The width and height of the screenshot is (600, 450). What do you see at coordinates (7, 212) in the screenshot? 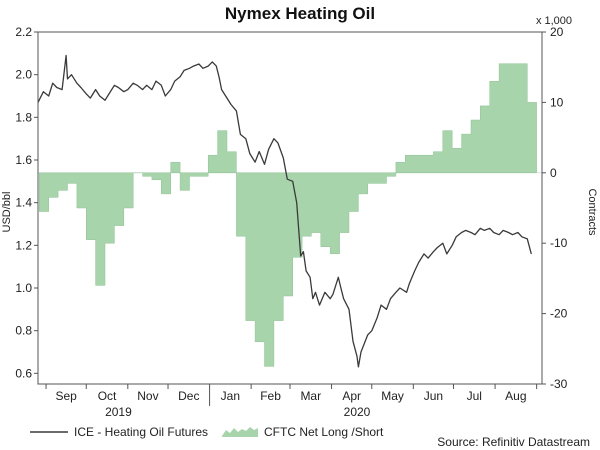
I see `left-axis-label: USD/bbl` at bounding box center [7, 212].